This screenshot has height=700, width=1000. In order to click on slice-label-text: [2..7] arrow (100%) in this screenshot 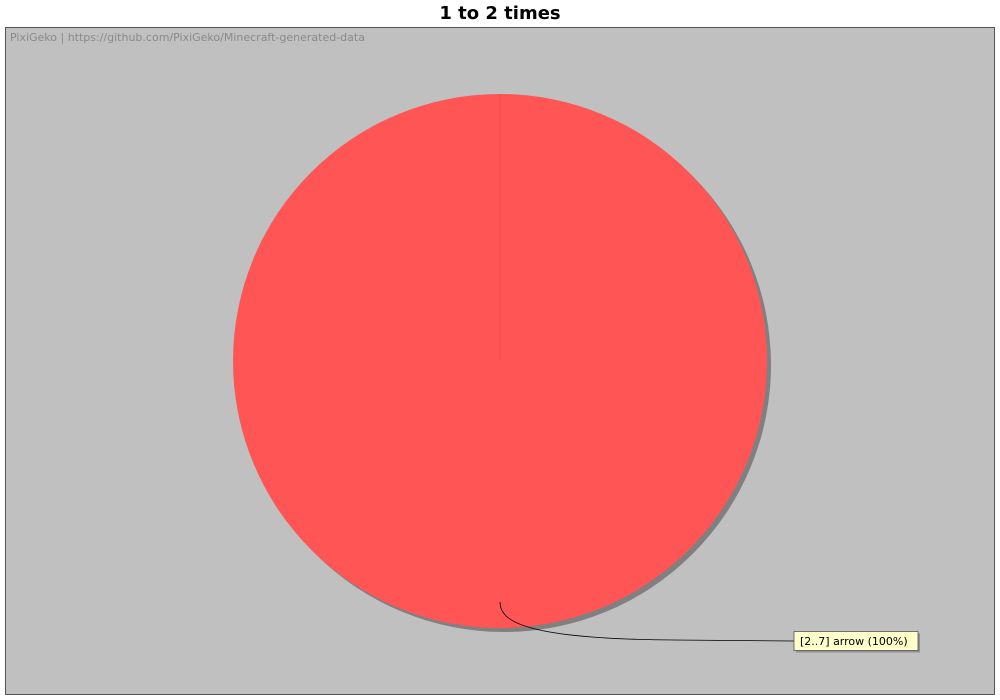, I will do `click(854, 641)`.